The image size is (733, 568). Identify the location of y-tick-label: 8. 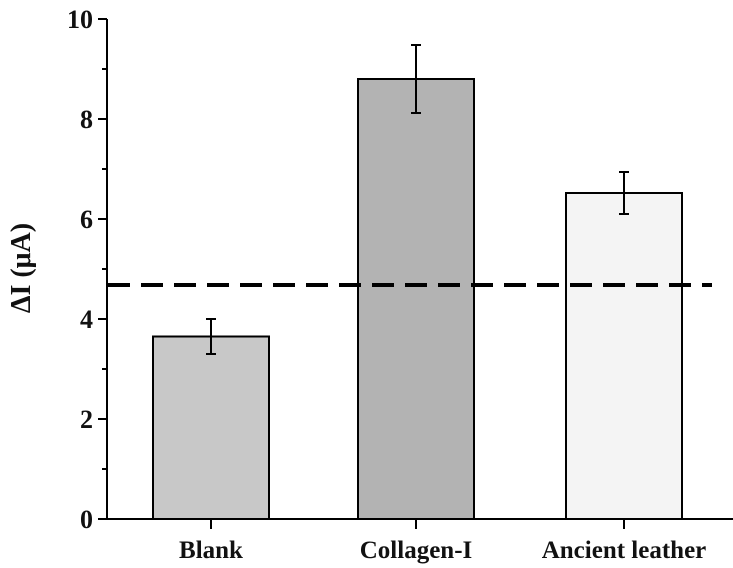
(86, 119).